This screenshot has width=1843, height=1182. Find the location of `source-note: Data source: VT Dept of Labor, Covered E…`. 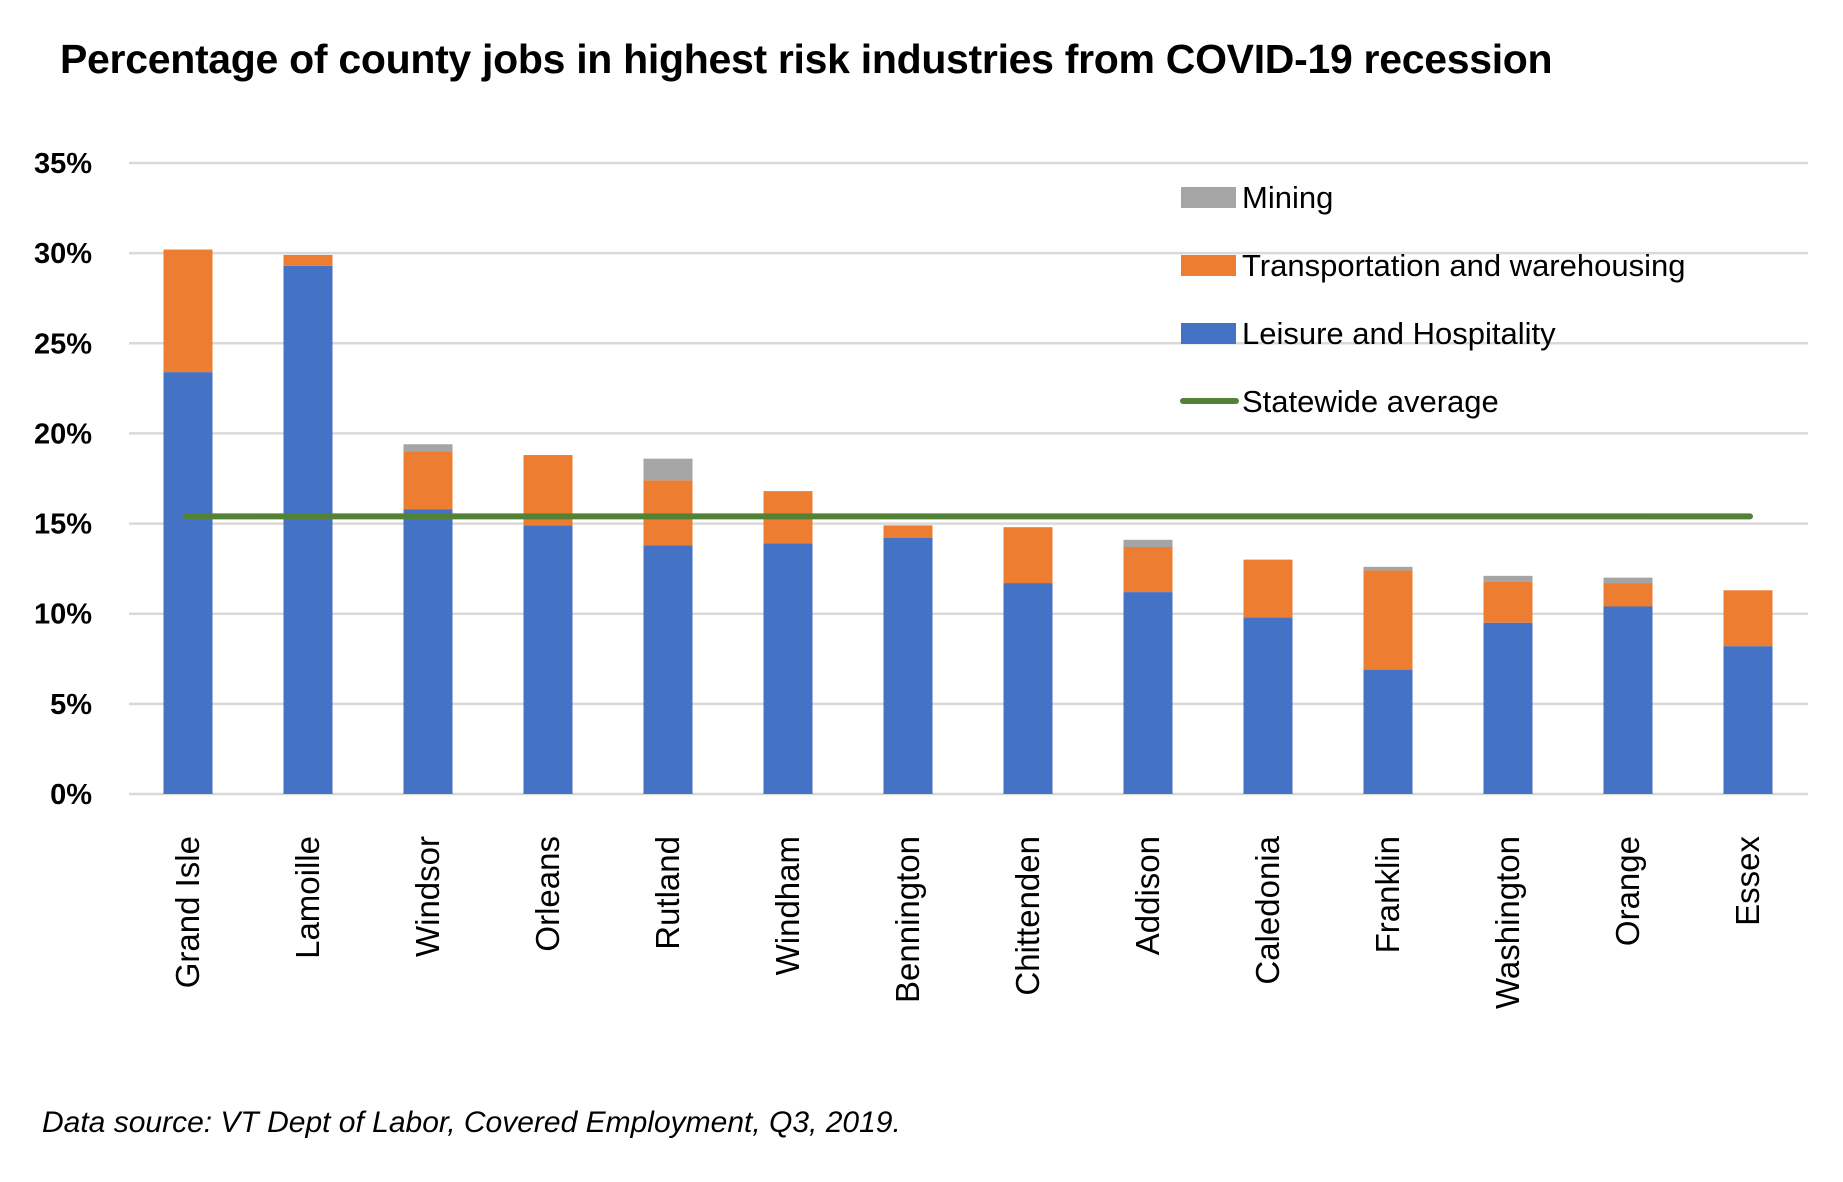

source-note: Data source: VT Dept of Labor, Covered E… is located at coordinates (471, 1122).